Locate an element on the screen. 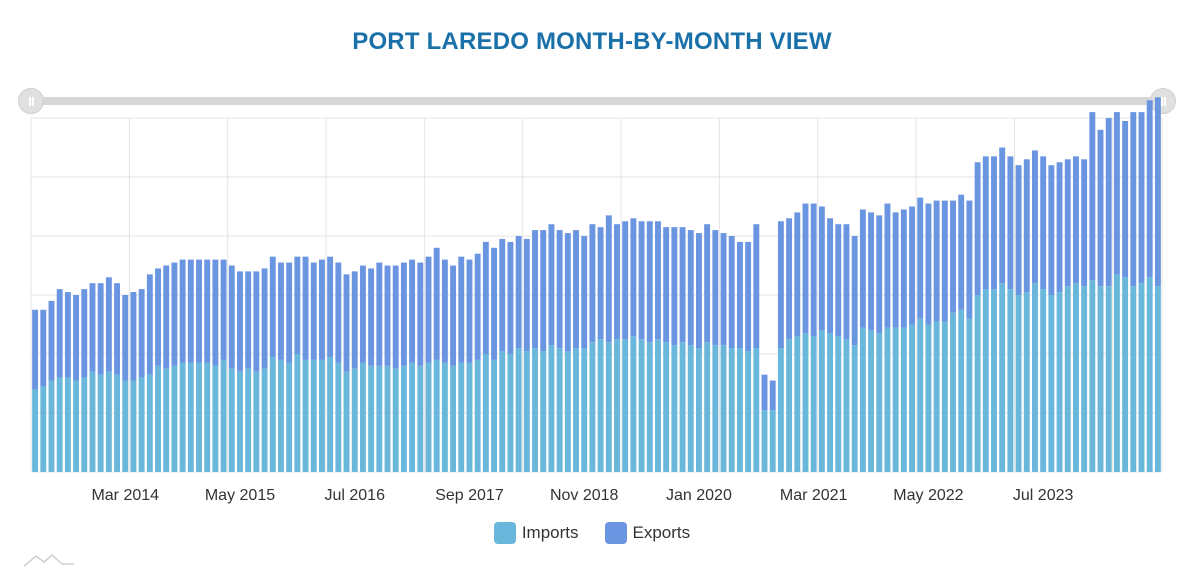  legend-swatch-exports is located at coordinates (615, 533).